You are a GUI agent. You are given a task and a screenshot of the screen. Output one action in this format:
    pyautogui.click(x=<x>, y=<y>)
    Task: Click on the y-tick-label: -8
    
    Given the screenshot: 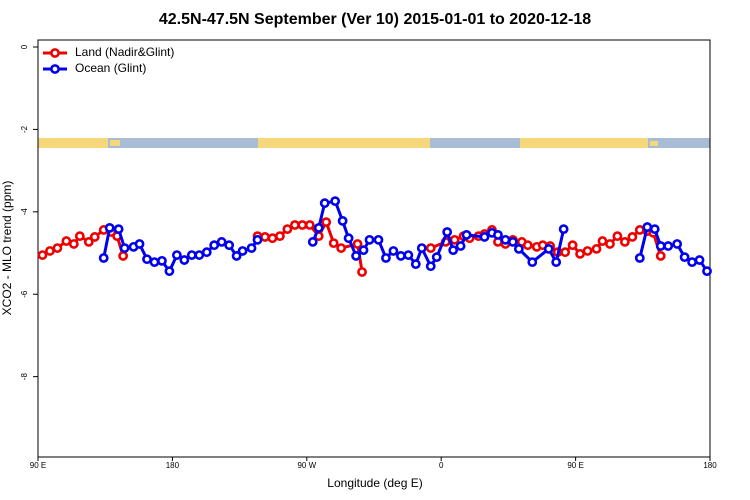 What is the action you would take?
    pyautogui.click(x=24, y=377)
    